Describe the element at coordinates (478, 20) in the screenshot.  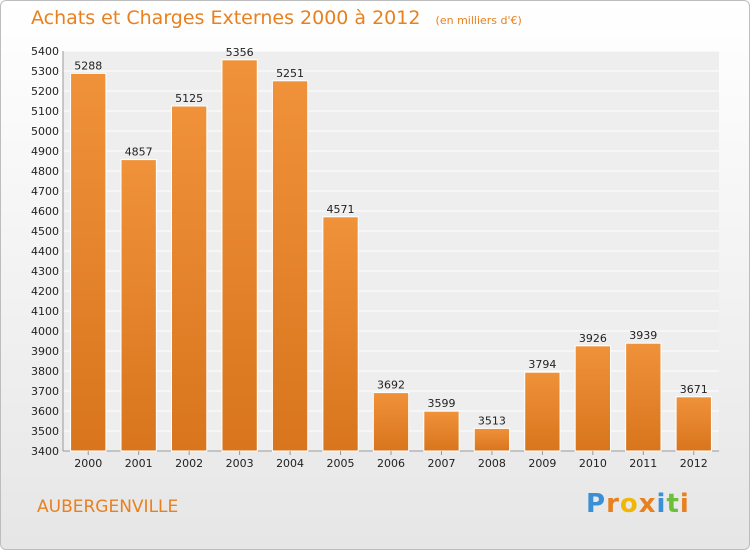
I see `chart-unit: (en milliers d'€)` at that location.